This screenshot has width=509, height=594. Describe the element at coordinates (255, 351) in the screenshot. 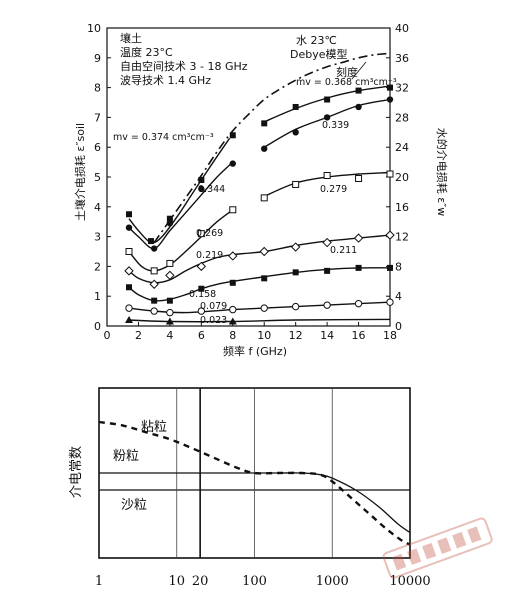

I see `top-x-axis-title: 频率 f (GHz)` at that location.